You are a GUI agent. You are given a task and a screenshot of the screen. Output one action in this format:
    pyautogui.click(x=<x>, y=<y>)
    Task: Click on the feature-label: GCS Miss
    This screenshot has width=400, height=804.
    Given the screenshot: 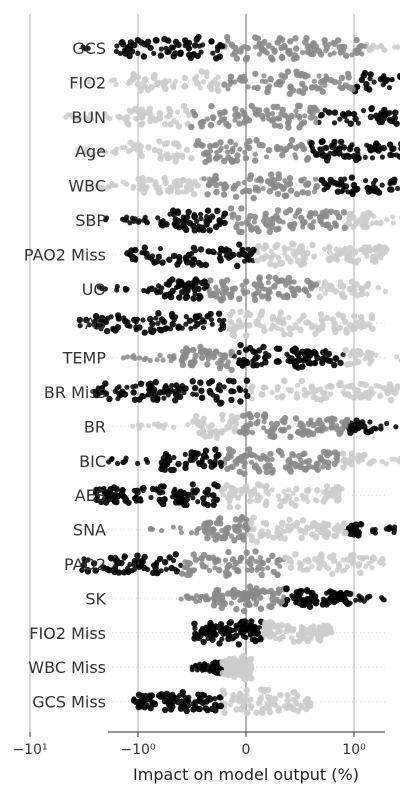 What is the action you would take?
    pyautogui.click(x=69, y=702)
    